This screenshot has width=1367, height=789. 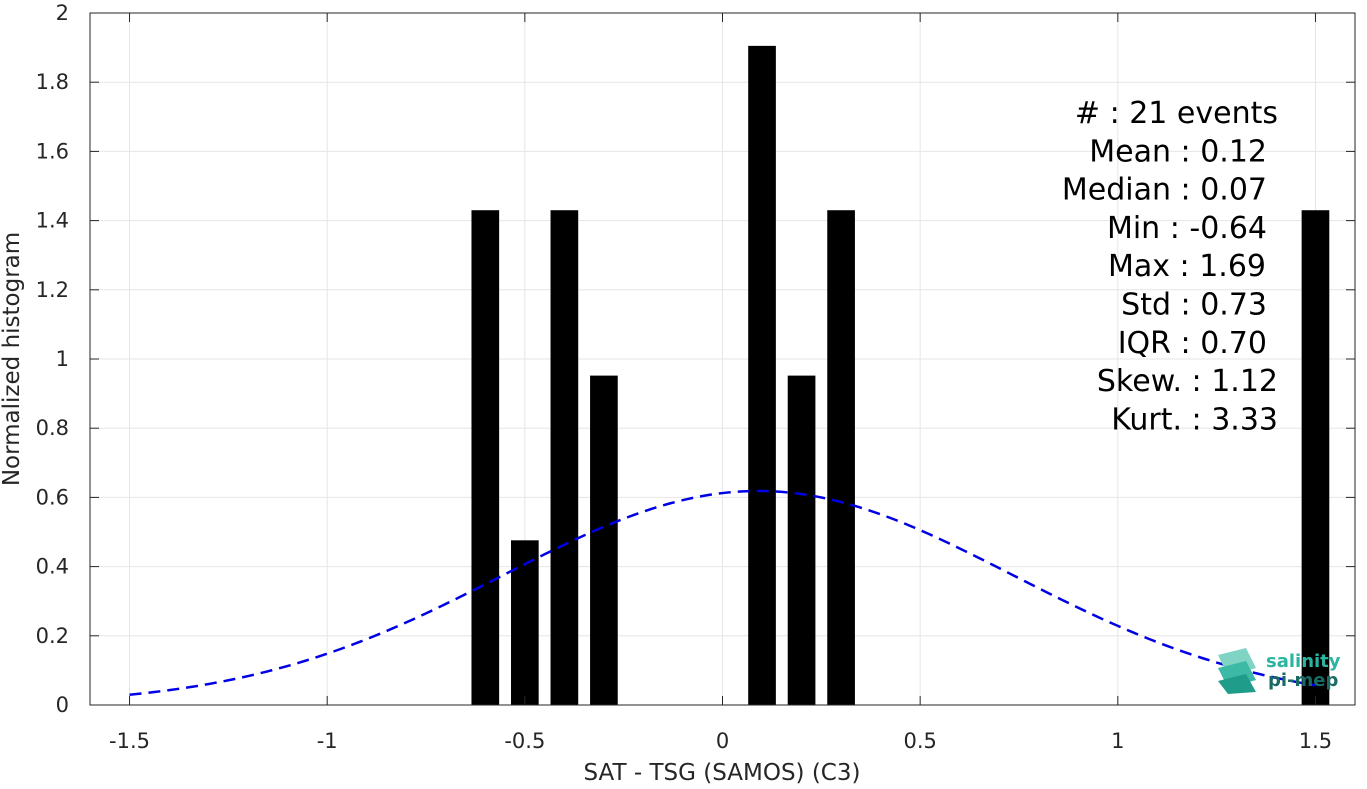 What do you see at coordinates (52, 428) in the screenshot?
I see `y-tick-label: 0.8` at bounding box center [52, 428].